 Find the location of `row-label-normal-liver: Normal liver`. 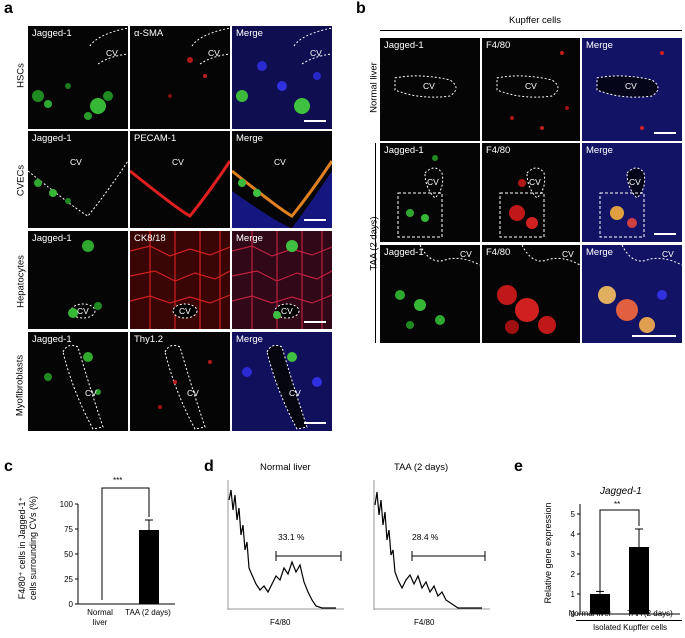

row-label-normal-liver: Normal liver is located at coordinates (374, 87).